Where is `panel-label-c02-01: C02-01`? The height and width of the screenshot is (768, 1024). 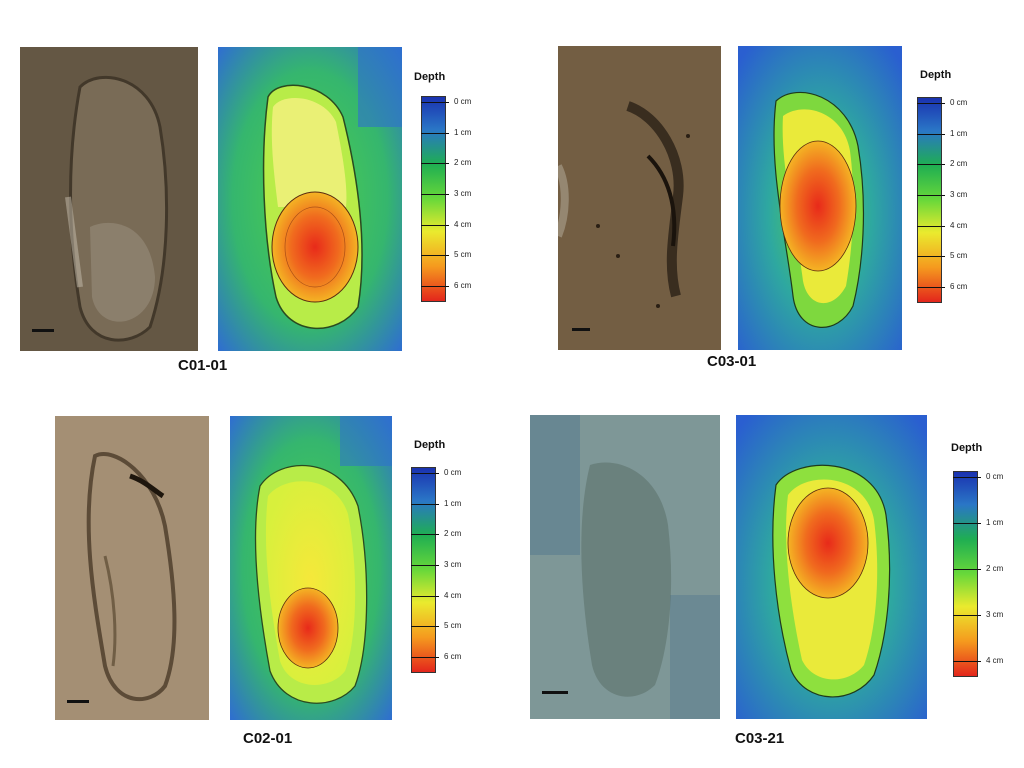
panel-label-c02-01: C02-01 is located at coordinates (268, 738).